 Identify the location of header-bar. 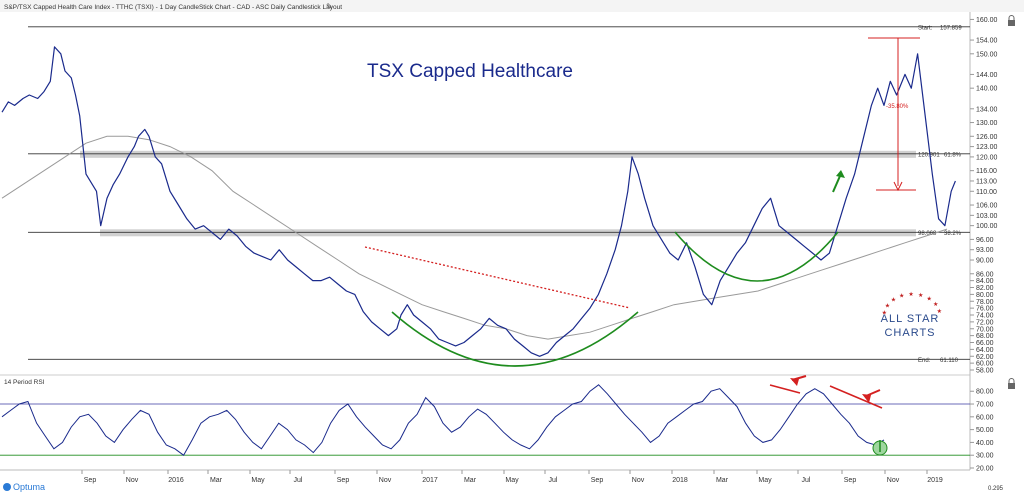
(512, 6).